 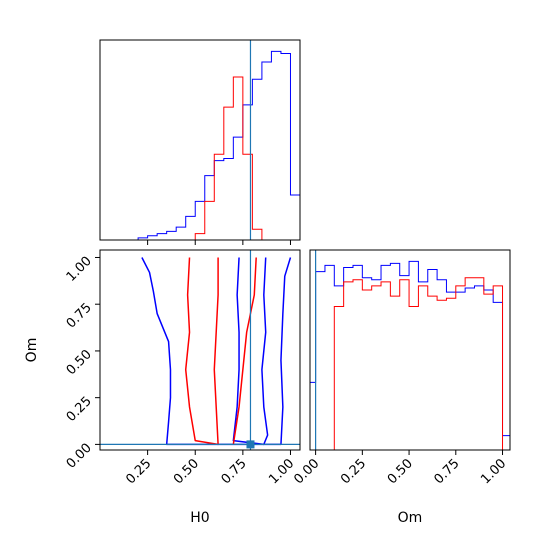 What do you see at coordinates (306, 471) in the screenshot?
I see `x-tick-label: 0.00` at bounding box center [306, 471].